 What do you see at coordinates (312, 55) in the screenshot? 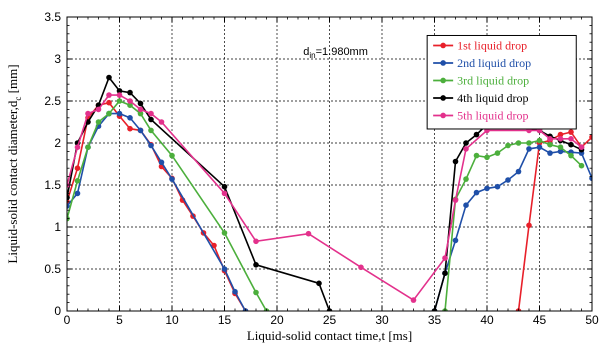
I see `annotation-sub: in` at bounding box center [312, 55].